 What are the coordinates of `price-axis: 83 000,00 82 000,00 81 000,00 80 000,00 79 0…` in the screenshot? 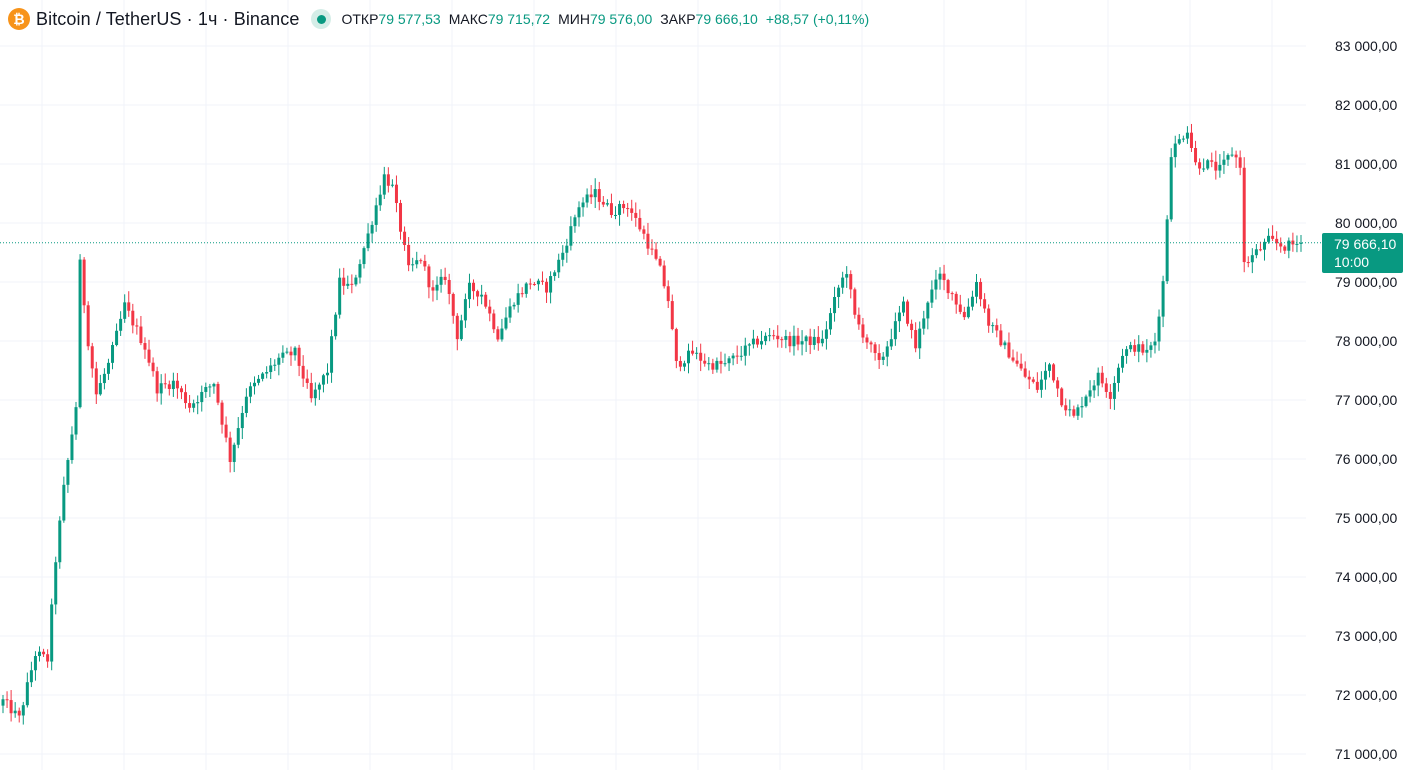 It's located at (1366, 400).